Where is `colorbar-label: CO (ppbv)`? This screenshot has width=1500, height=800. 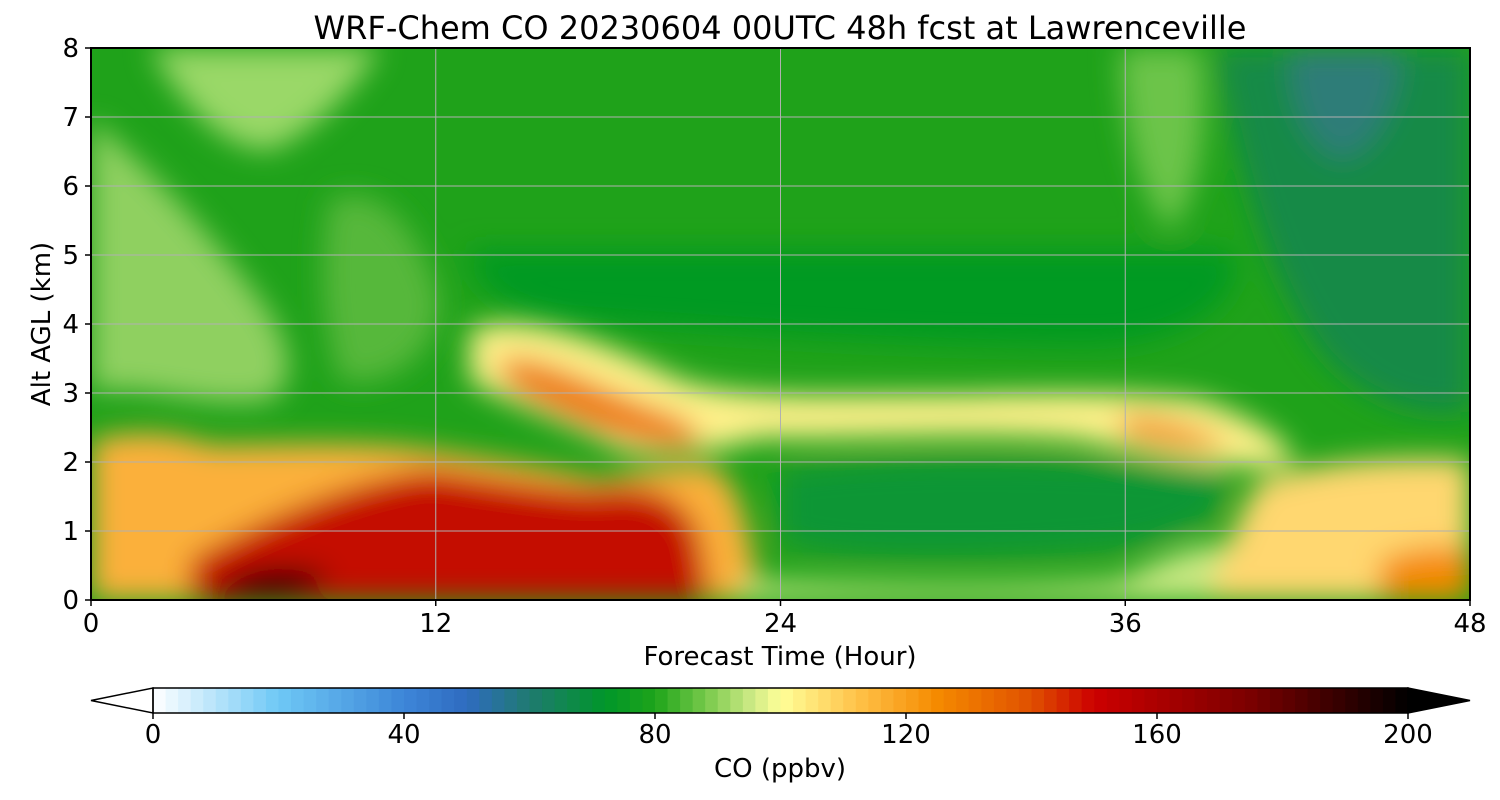
colorbar-label: CO (ppbv) is located at coordinates (780, 769).